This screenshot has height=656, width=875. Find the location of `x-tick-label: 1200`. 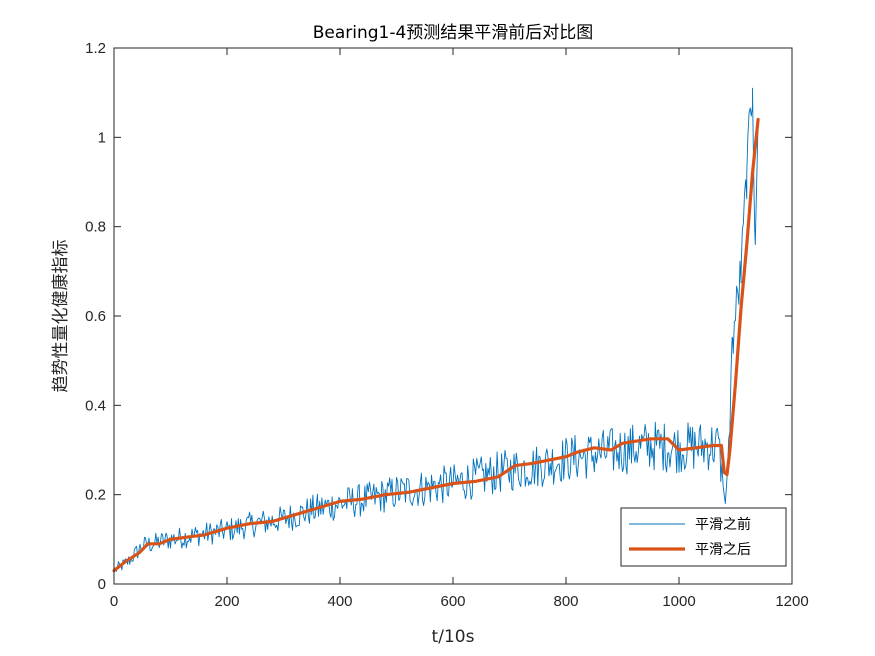

x-tick-label: 1200 is located at coordinates (791, 601).